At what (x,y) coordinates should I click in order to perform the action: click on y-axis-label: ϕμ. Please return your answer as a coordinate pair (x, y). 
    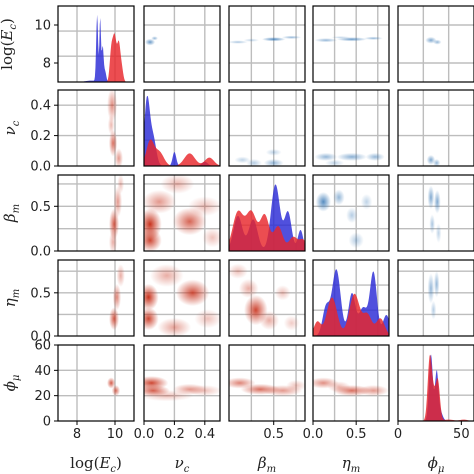
    Looking at the image, I should click on (11, 383).